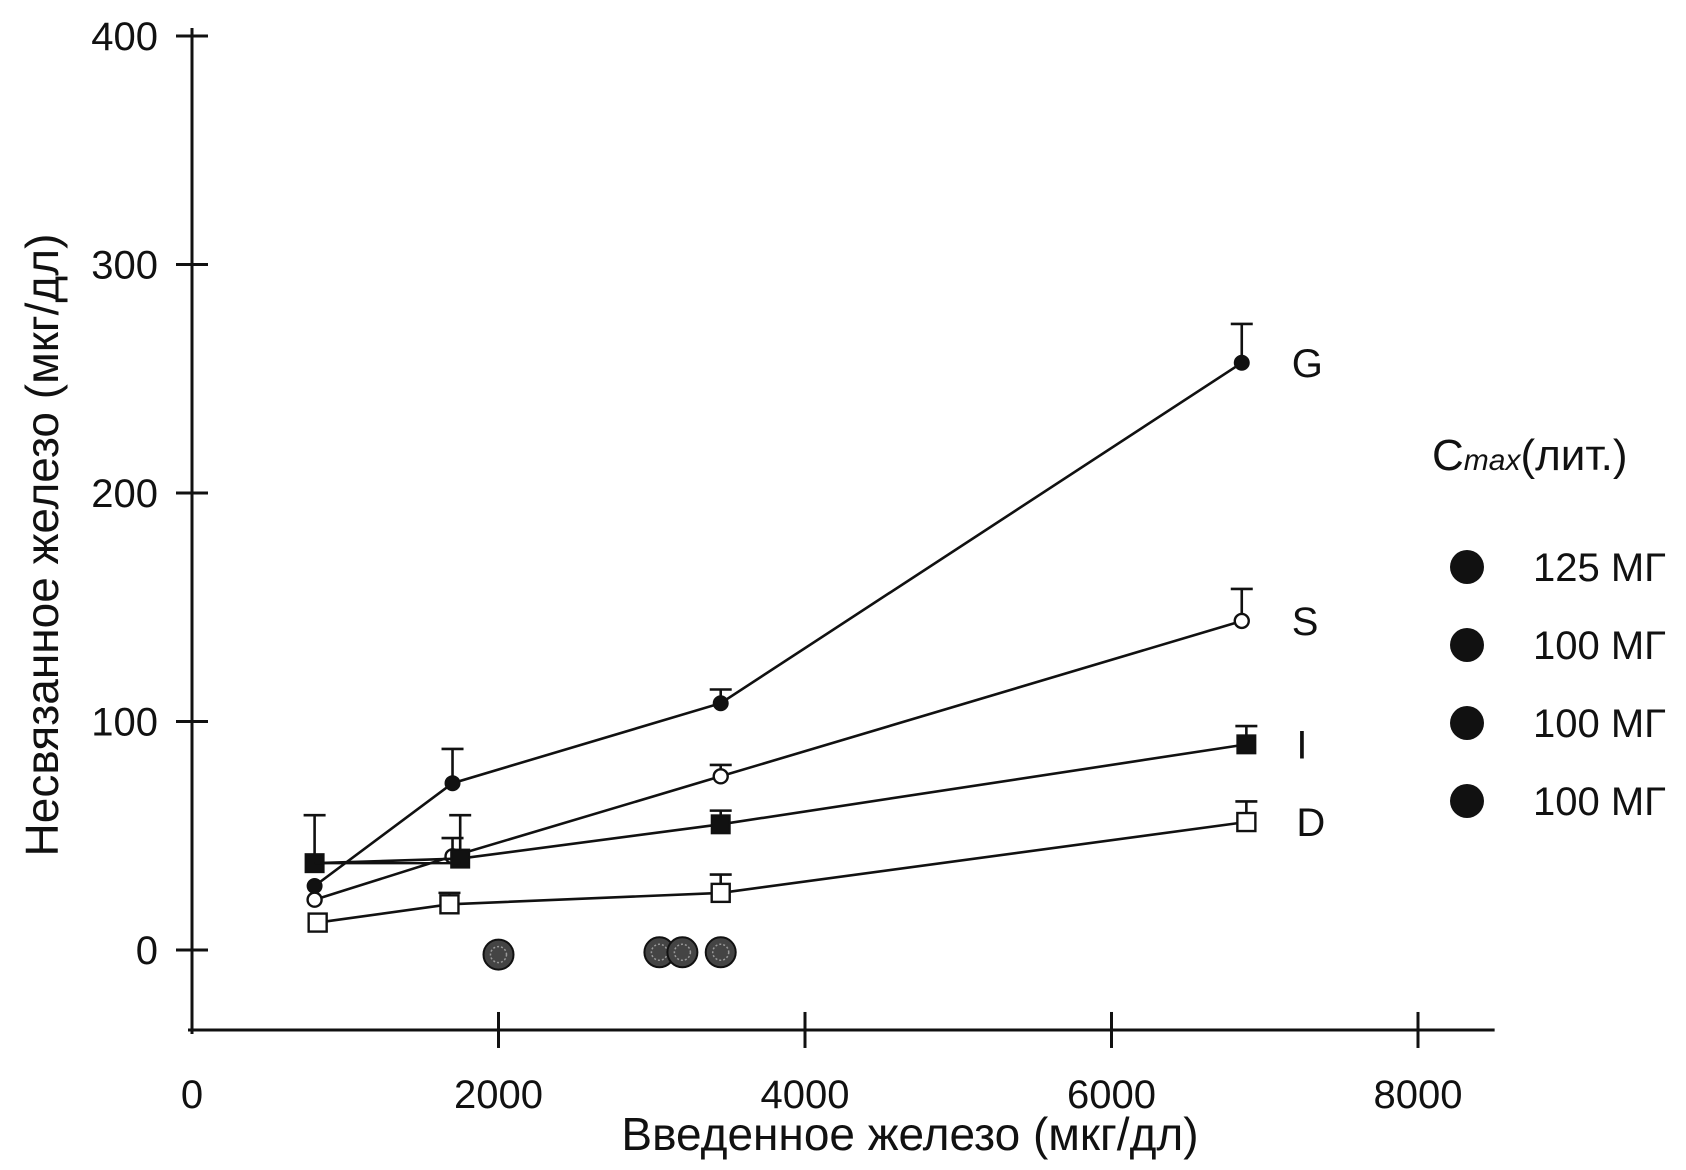 The height and width of the screenshot is (1170, 1686). I want to click on legend-entries: 125 МГ 100 МГ 100 МГ 100 МГ, so click(1558, 685).